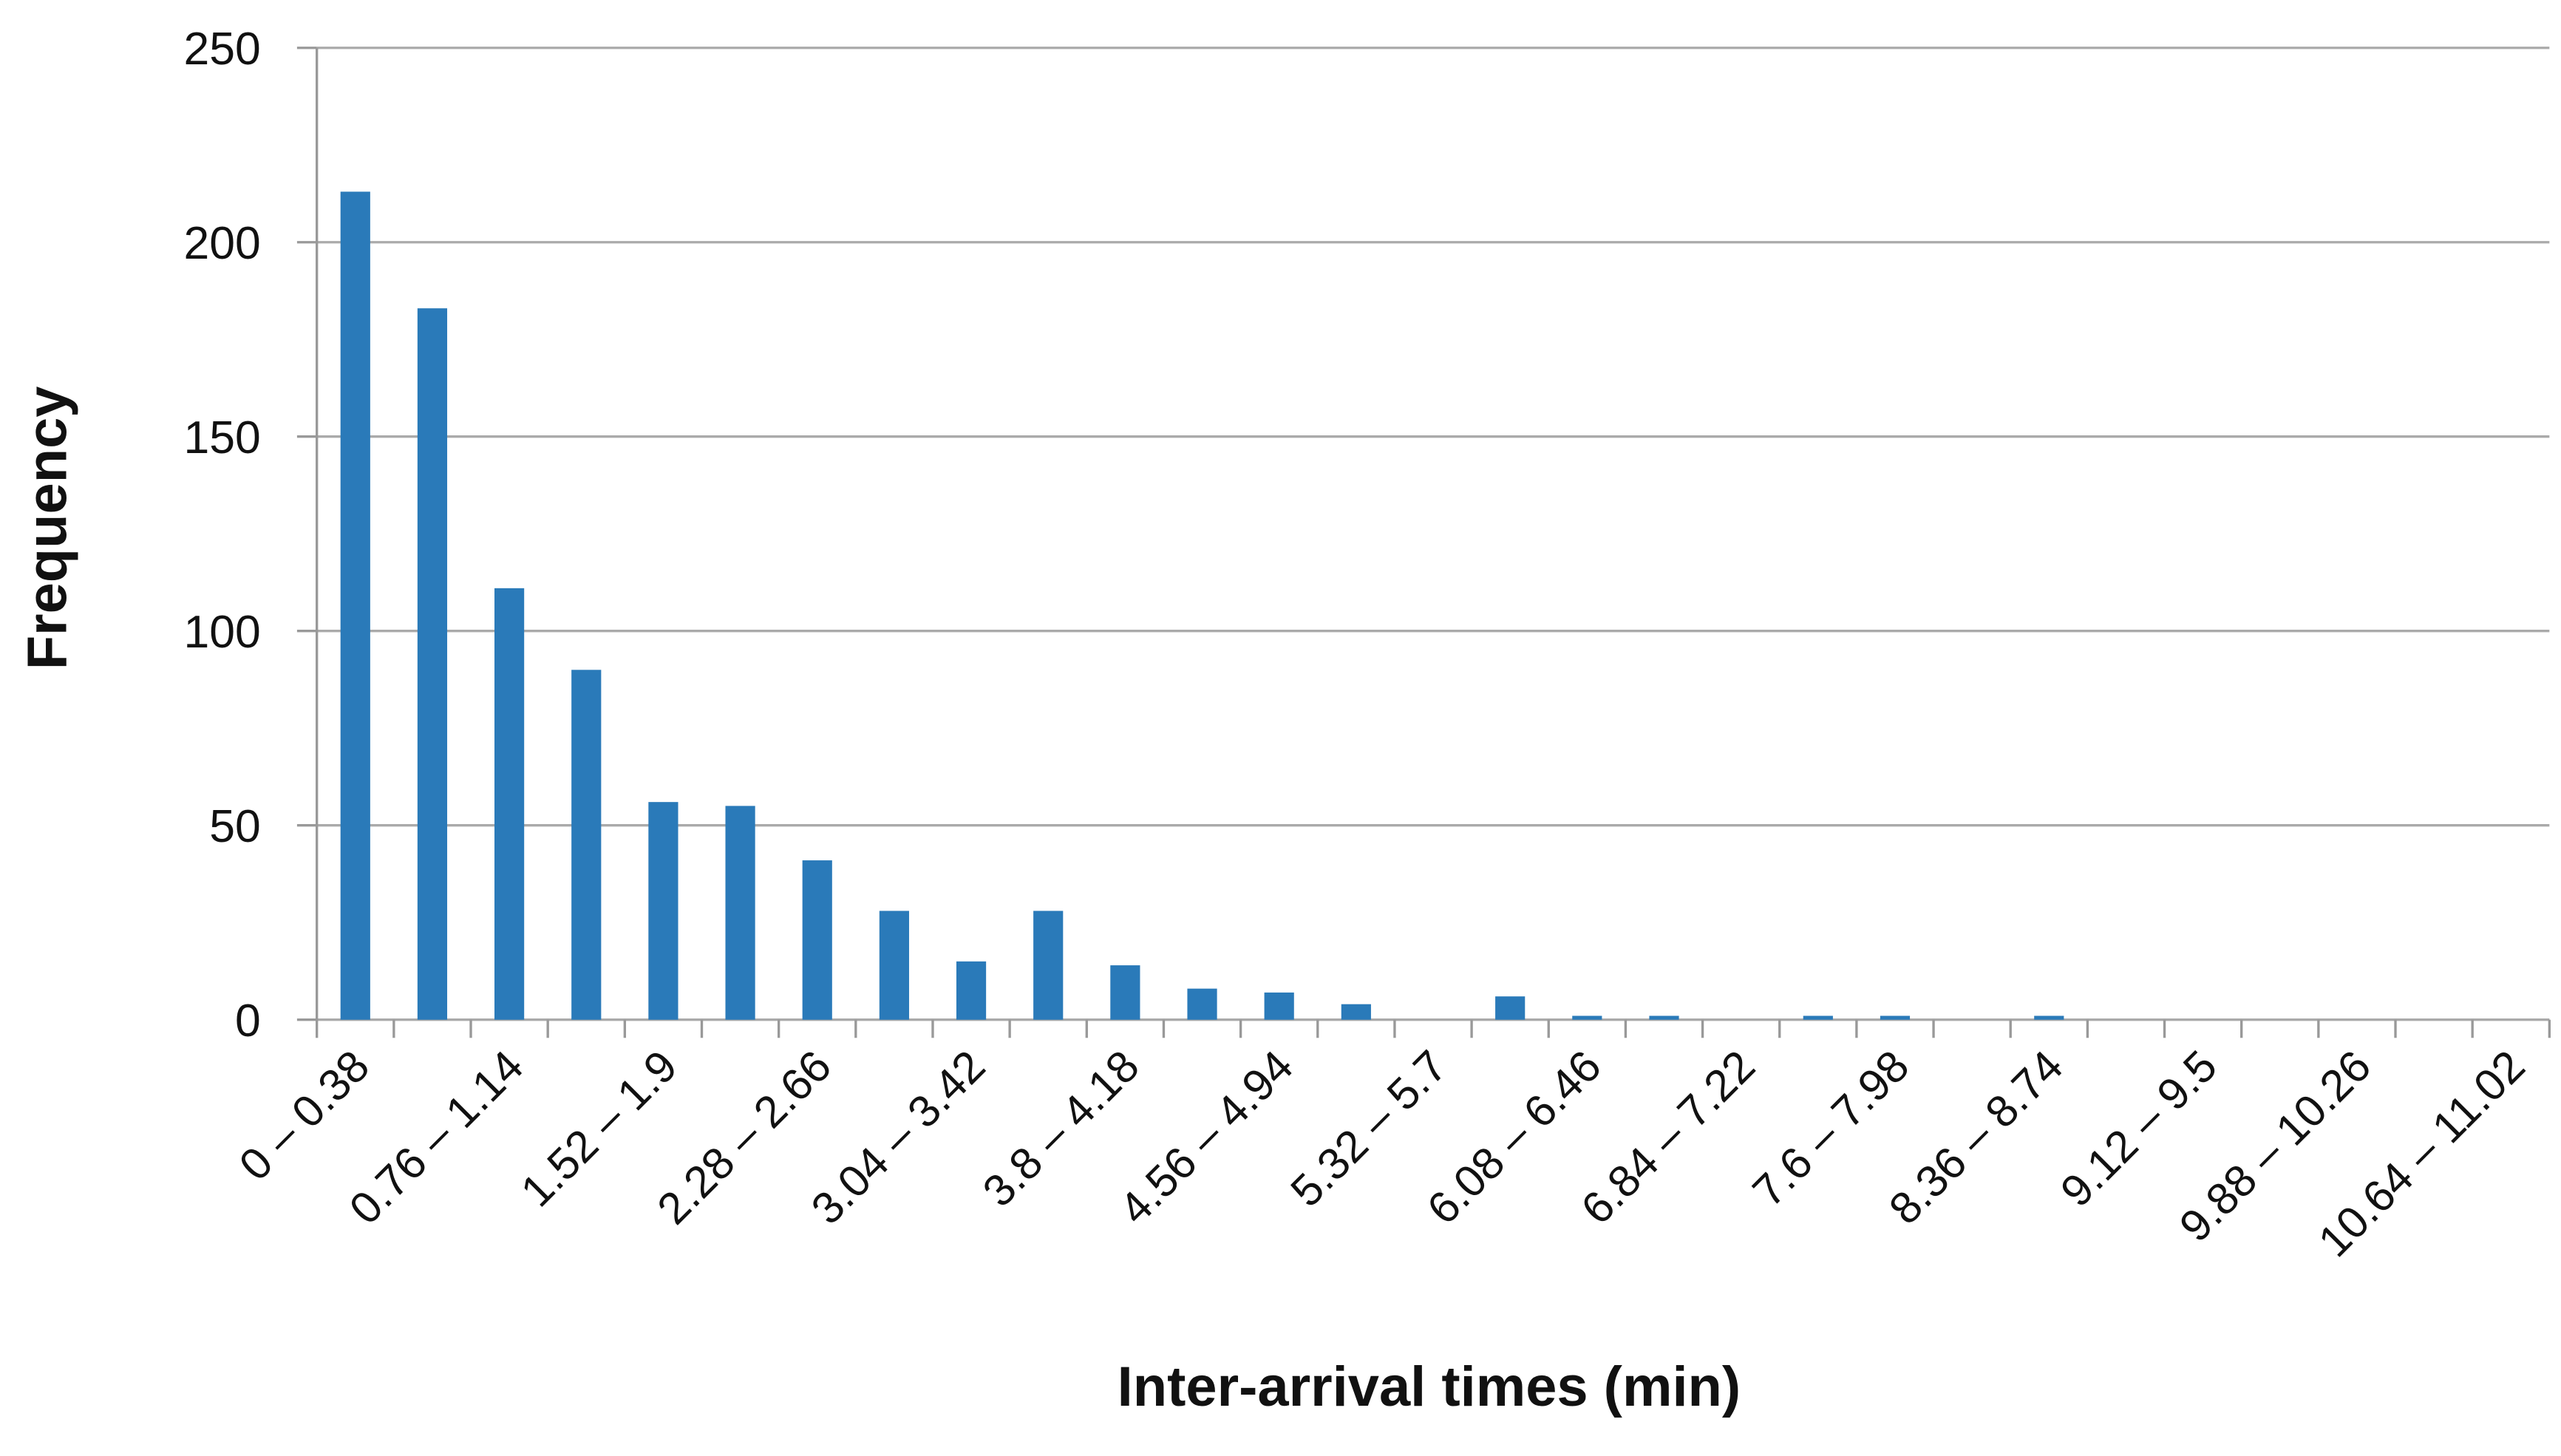  What do you see at coordinates (47, 528) in the screenshot?
I see `y-axis-title: Frequency` at bounding box center [47, 528].